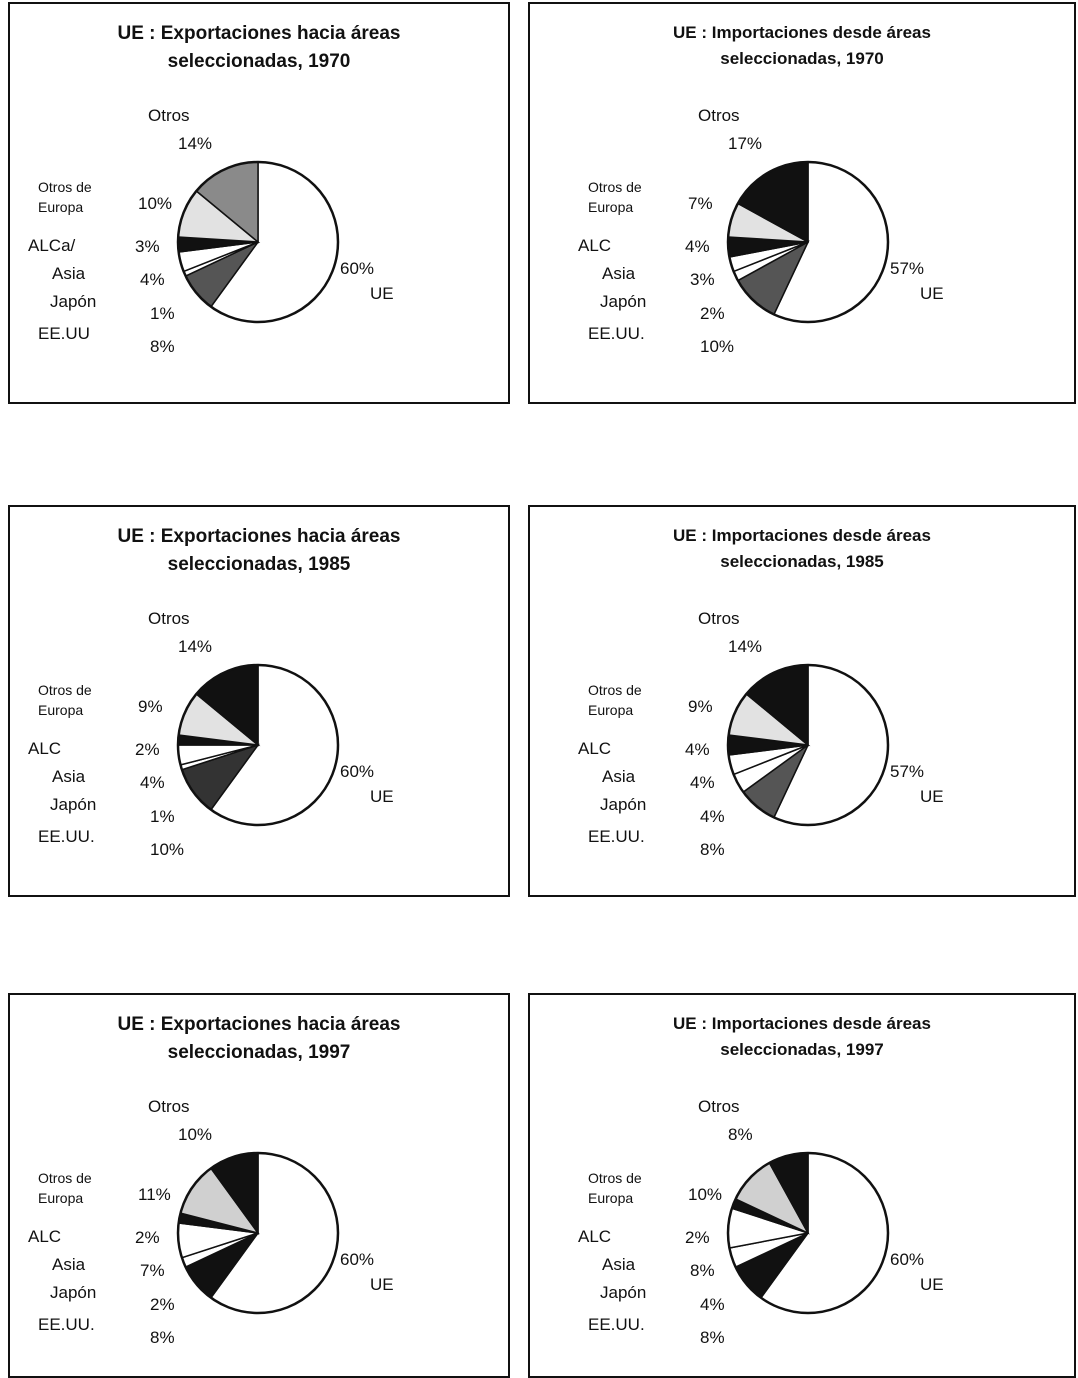 The image size is (1078, 1378). What do you see at coordinates (154, 1194) in the screenshot?
I see `value-label: 11%` at bounding box center [154, 1194].